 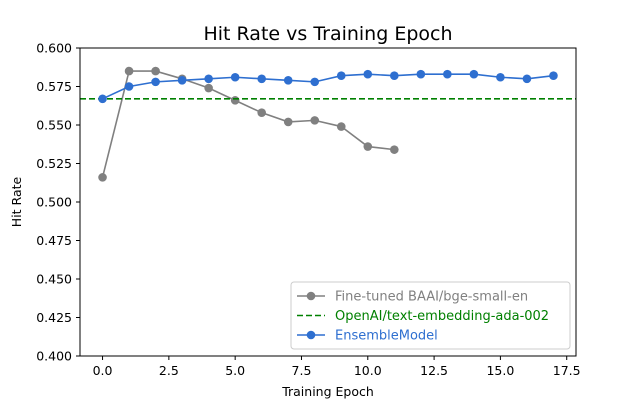 I want to click on x-tick-label: 5.0, so click(x=235, y=370).